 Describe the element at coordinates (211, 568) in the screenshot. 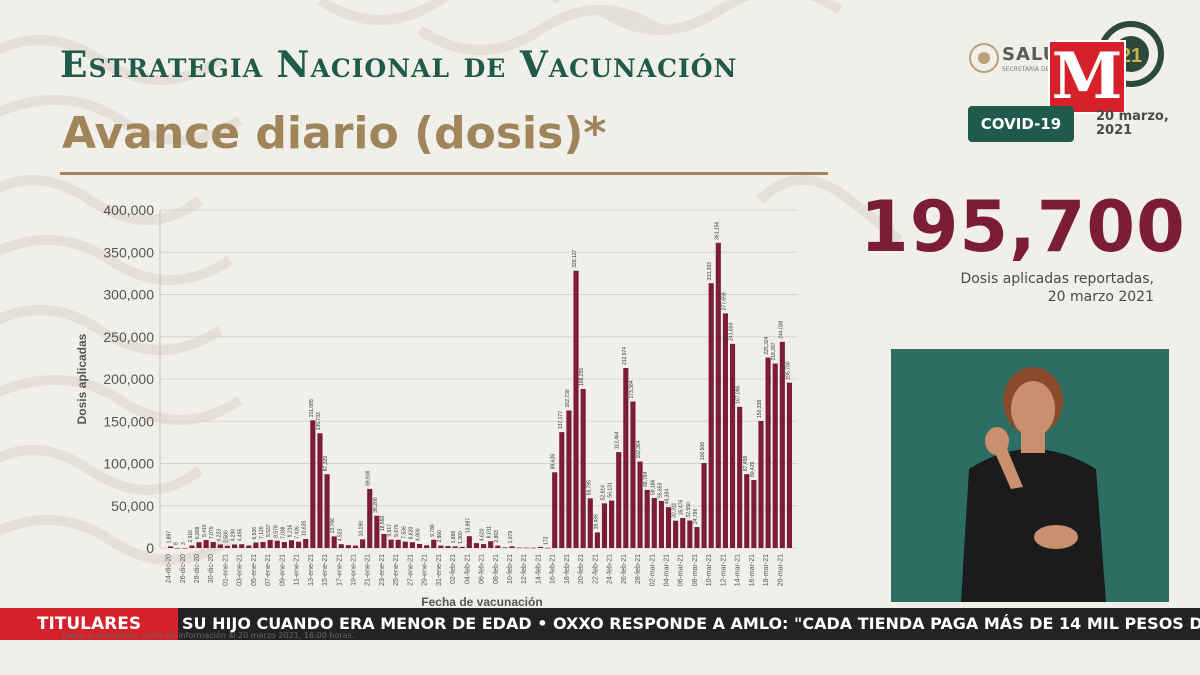

I see `x-tick-label: 30-dic-20` at that location.